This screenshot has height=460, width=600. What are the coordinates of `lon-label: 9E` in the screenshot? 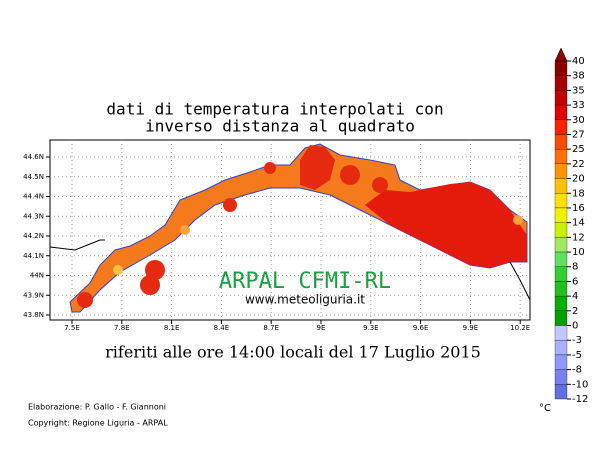 It's located at (321, 328).